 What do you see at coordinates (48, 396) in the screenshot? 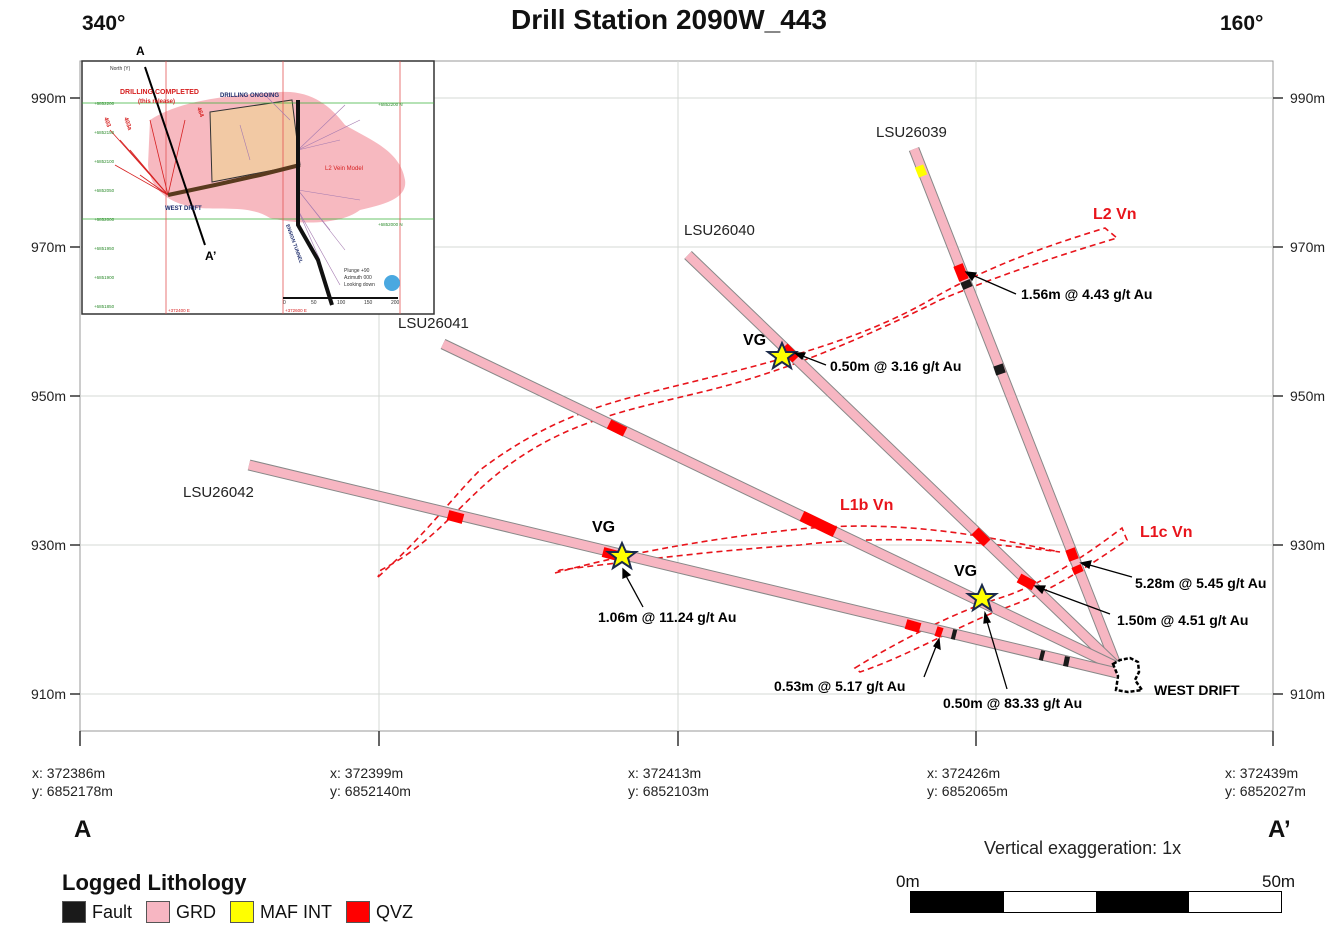
I see `y-tick-label: 950m` at bounding box center [48, 396].